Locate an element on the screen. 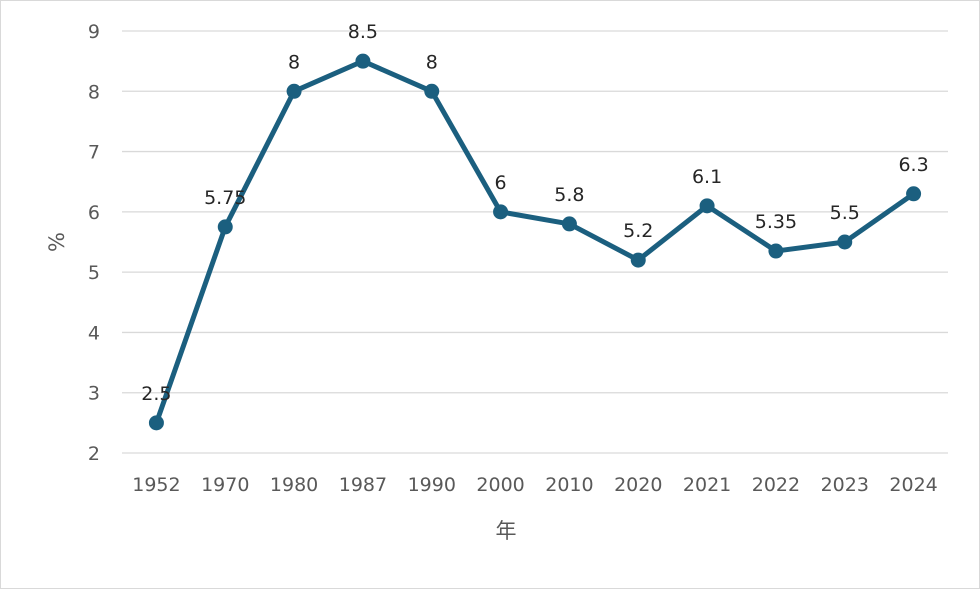 The height and width of the screenshot is (589, 980). data-label: 6.1 is located at coordinates (707, 177).